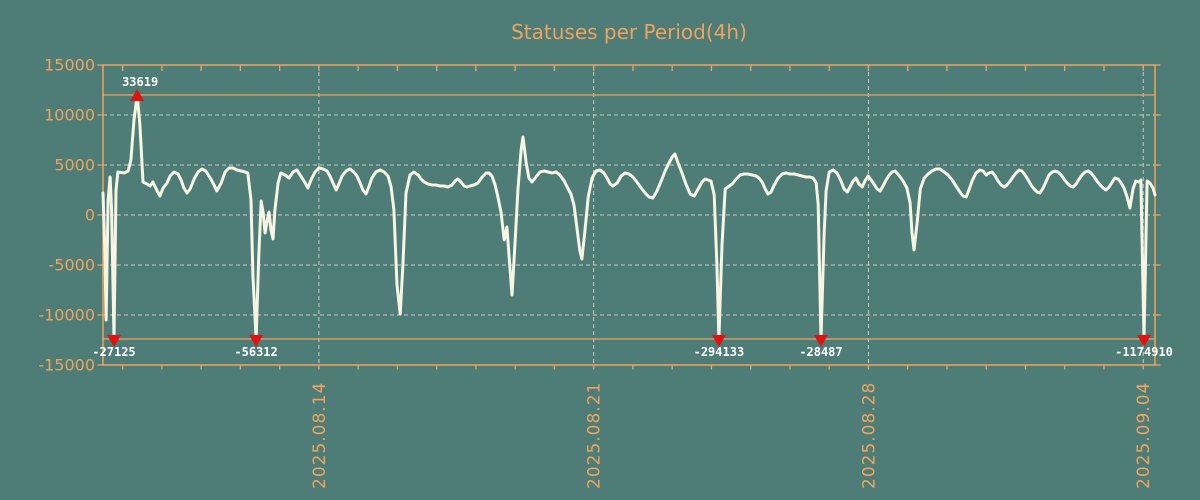 The image size is (1200, 500). What do you see at coordinates (1144, 435) in the screenshot?
I see `x-axis-date-label: 2025.09.04` at bounding box center [1144, 435].